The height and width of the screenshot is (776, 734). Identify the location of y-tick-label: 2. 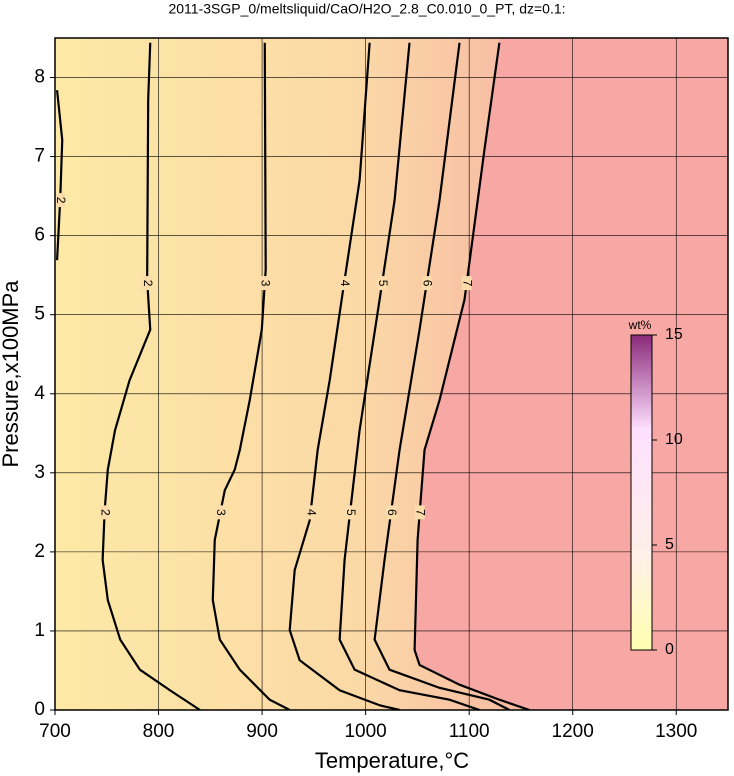
(39, 551).